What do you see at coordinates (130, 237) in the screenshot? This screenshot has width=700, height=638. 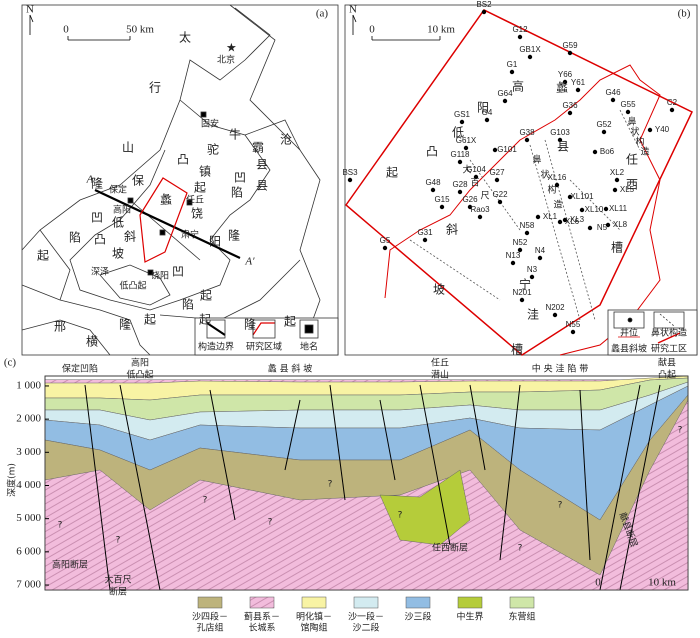 I see `label: 斜` at bounding box center [130, 237].